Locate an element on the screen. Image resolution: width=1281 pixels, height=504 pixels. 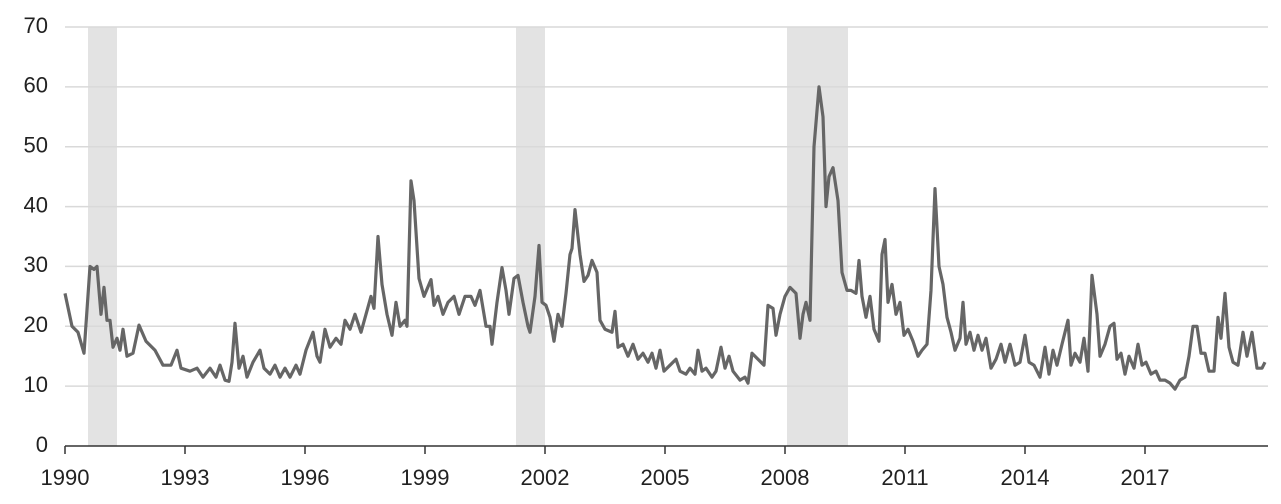
y-tick-label: 60 is located at coordinates (36, 85).